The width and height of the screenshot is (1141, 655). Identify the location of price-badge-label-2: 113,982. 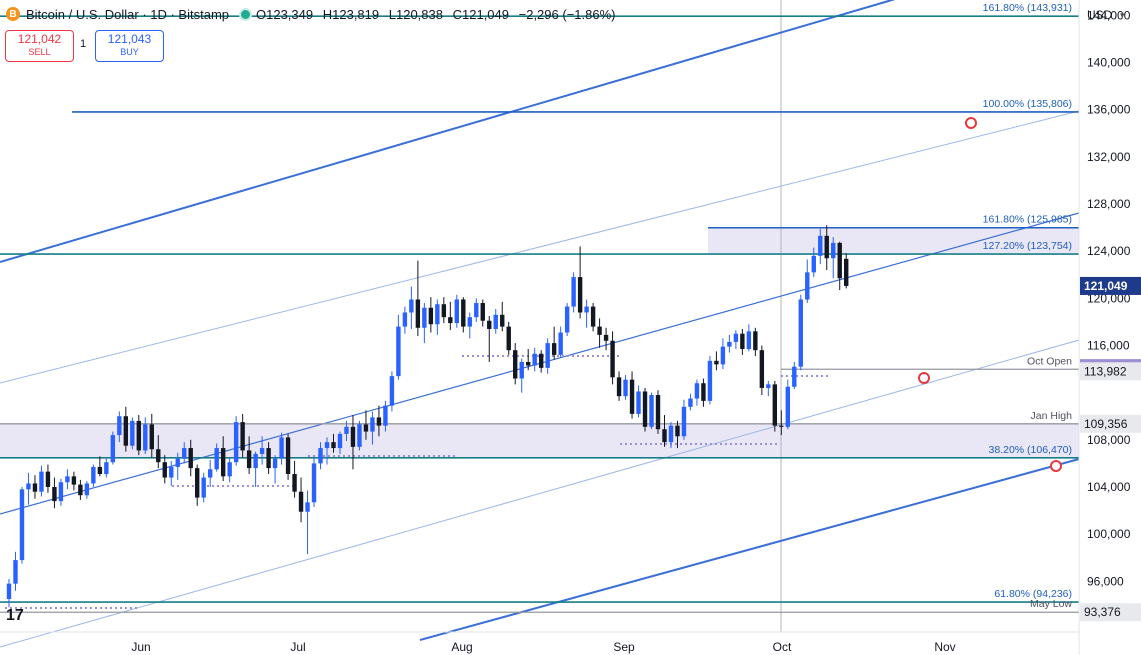
(1105, 371).